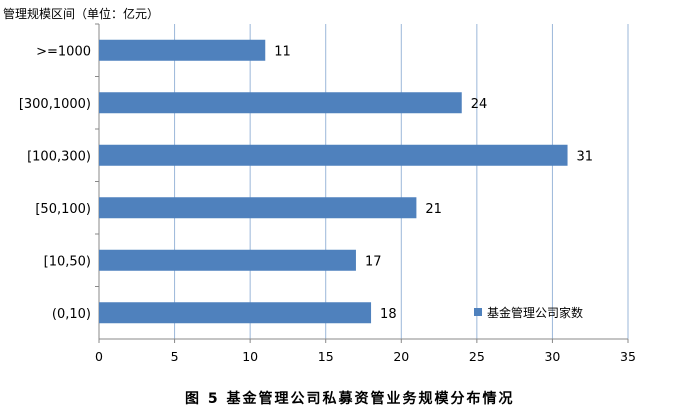  What do you see at coordinates (99, 356) in the screenshot?
I see `x-tick-label: 0` at bounding box center [99, 356].